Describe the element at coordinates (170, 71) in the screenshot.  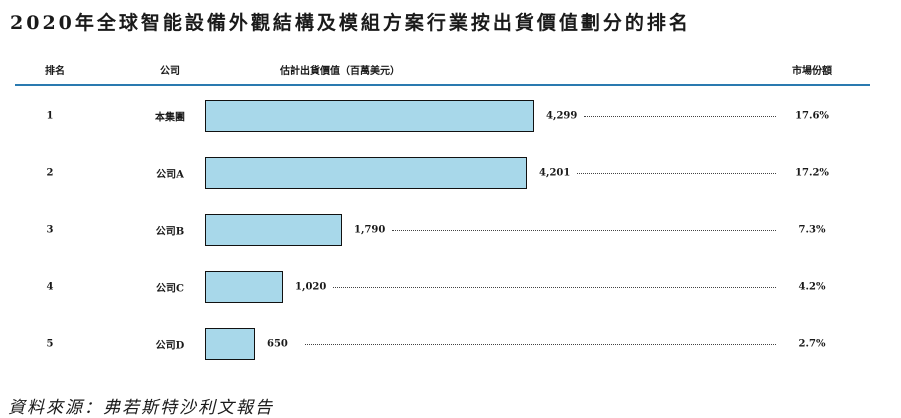
I see `company-column-header: 公司` at that location.